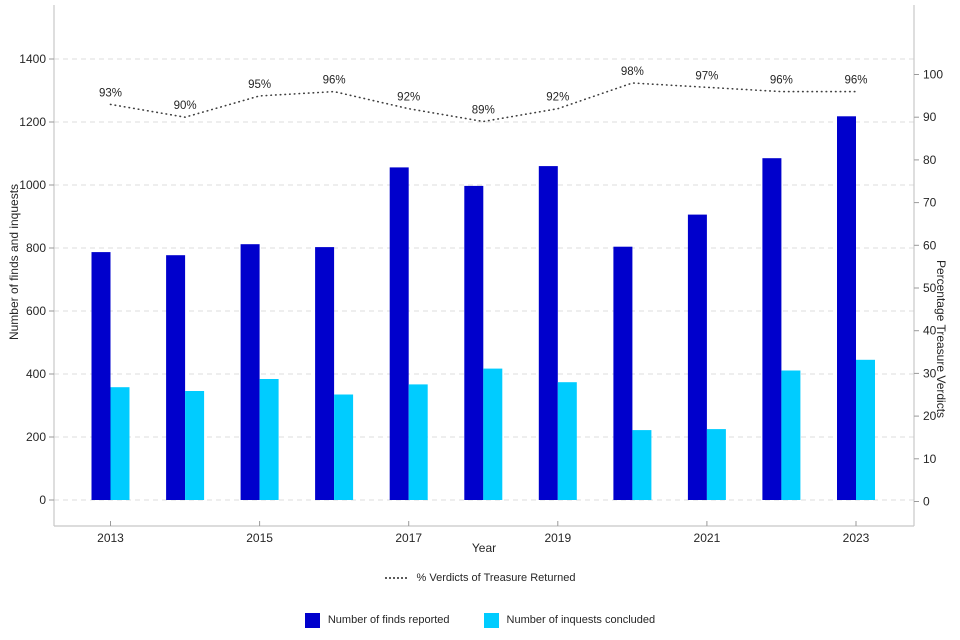 The height and width of the screenshot is (640, 960). Describe the element at coordinates (632, 72) in the screenshot. I see `percent-label: 98%` at that location.